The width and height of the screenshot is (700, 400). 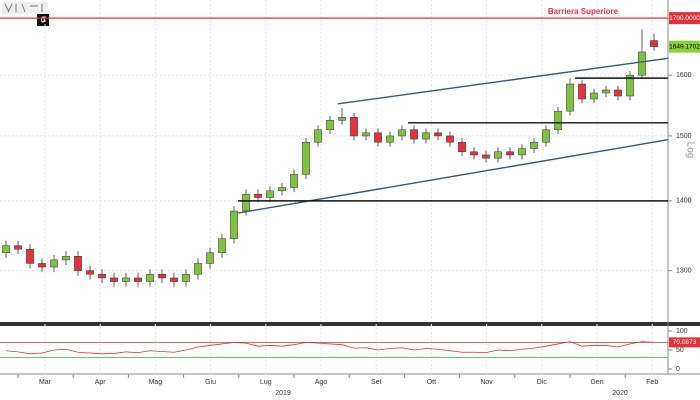 I want to click on y-tick-label: 100, so click(x=682, y=331).